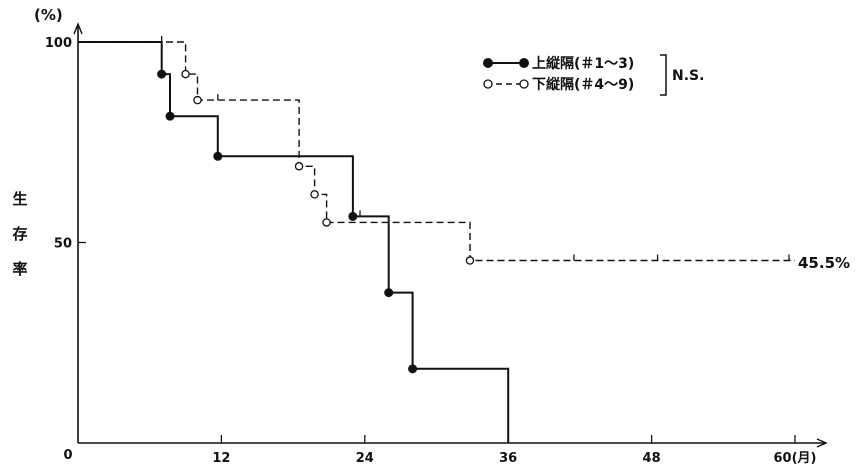  What do you see at coordinates (652, 458) in the screenshot?
I see `x-tick-label: 48` at bounding box center [652, 458].